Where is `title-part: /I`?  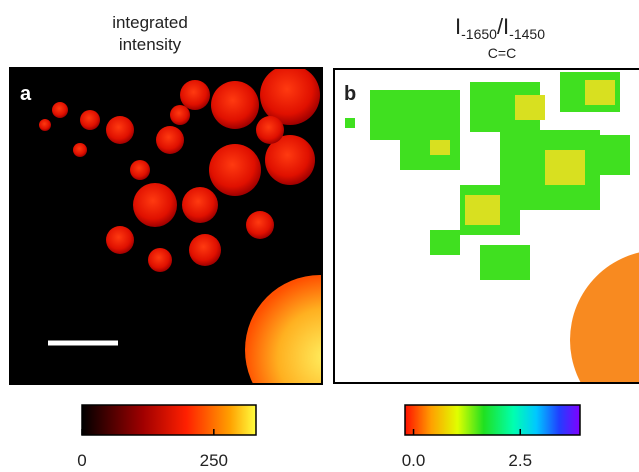
title-part: /I is located at coordinates (503, 26).